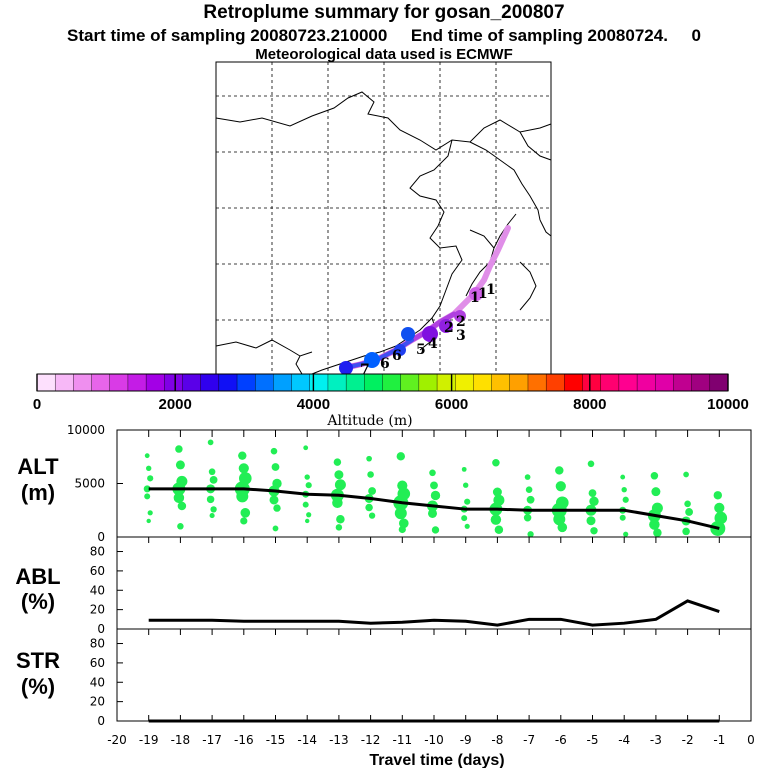 The image size is (768, 768). What do you see at coordinates (37, 404) in the screenshot?
I see `colorbar-tick-label: 0` at bounding box center [37, 404].